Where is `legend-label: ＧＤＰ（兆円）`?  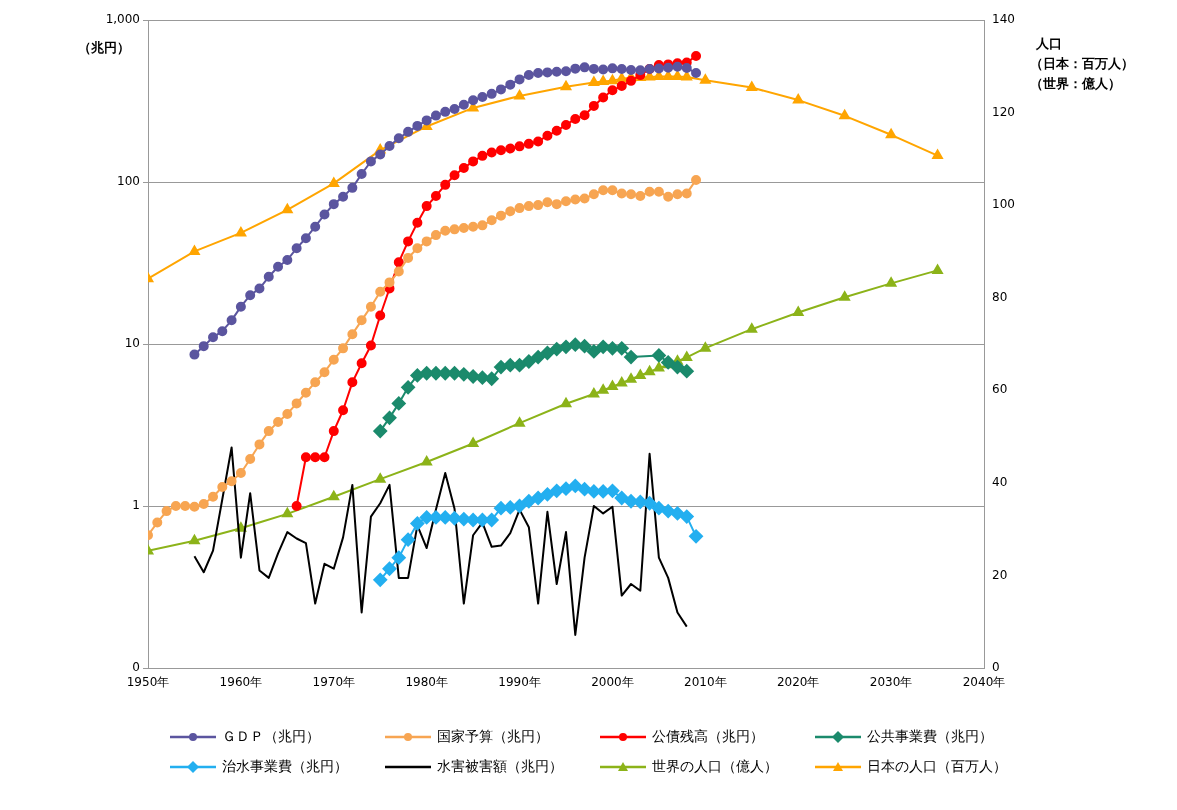
legend-label: ＧＤＰ（兆円） is located at coordinates (271, 737).